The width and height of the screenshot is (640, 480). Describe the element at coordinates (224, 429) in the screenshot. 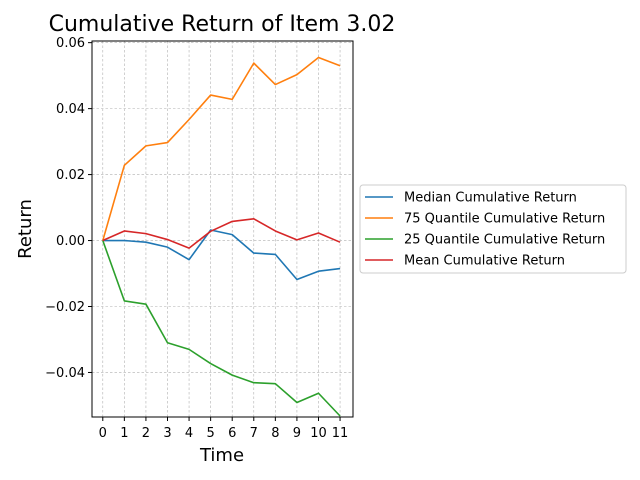

I see `x-axis: 0 1 2 3 4 5 6 7 8 9 10 11` at that location.